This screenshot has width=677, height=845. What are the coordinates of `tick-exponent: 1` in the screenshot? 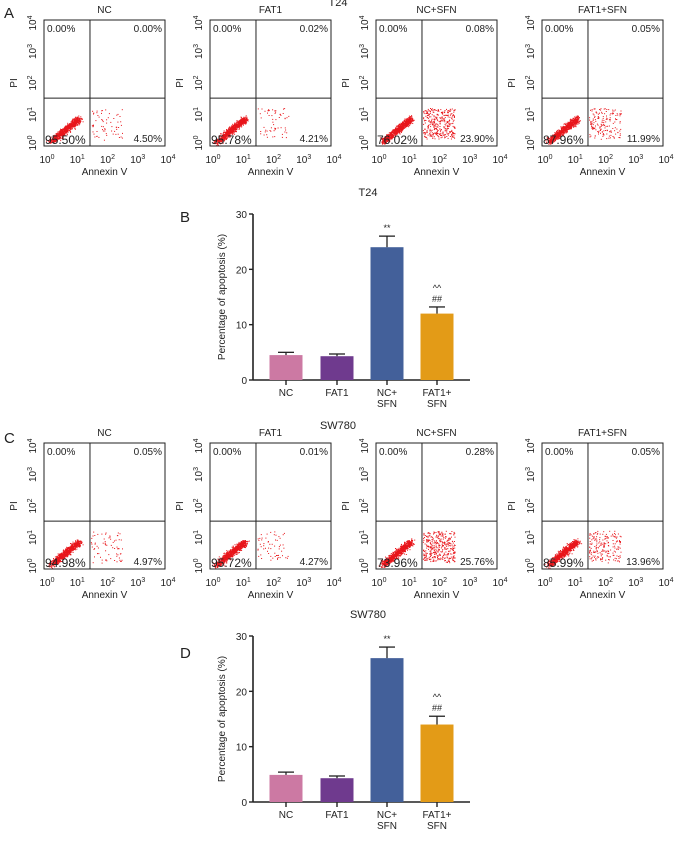 It's located at (581, 157).